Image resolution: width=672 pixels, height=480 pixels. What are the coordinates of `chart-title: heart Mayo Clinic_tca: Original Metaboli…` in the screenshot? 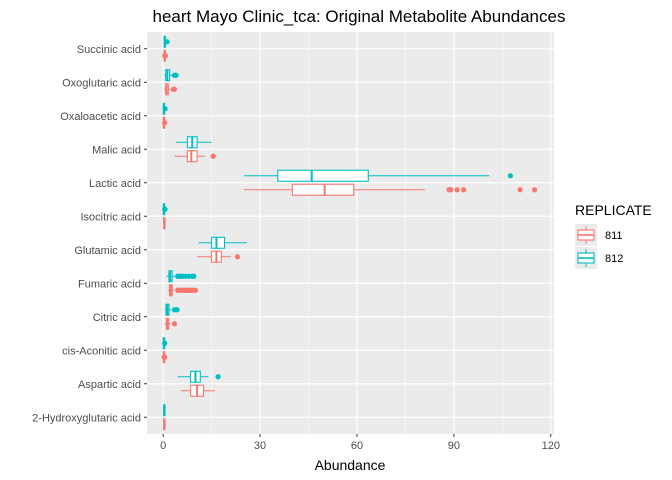 It's located at (359, 16).